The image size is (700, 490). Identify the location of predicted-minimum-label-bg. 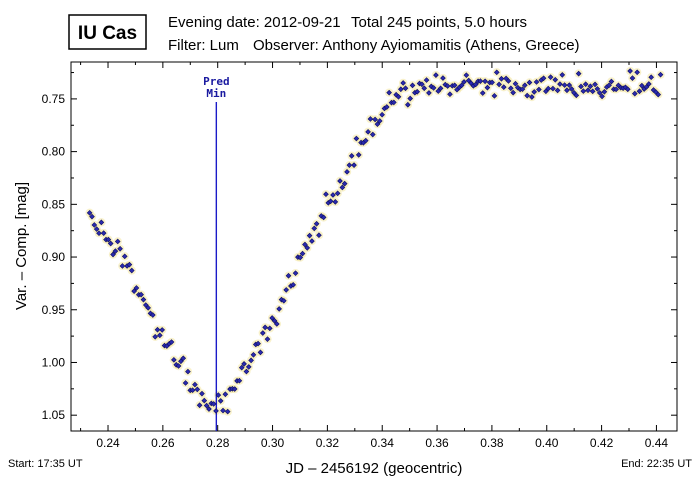
(216, 87).